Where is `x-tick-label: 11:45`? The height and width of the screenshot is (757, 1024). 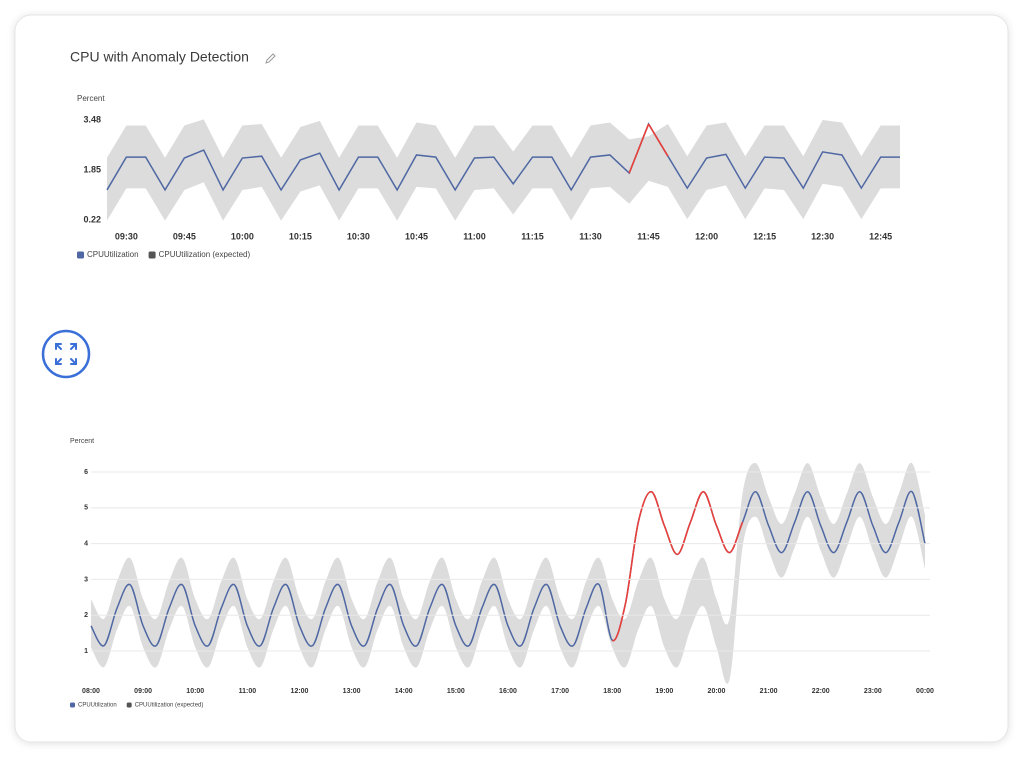 x-tick-label: 11:45 is located at coordinates (648, 236).